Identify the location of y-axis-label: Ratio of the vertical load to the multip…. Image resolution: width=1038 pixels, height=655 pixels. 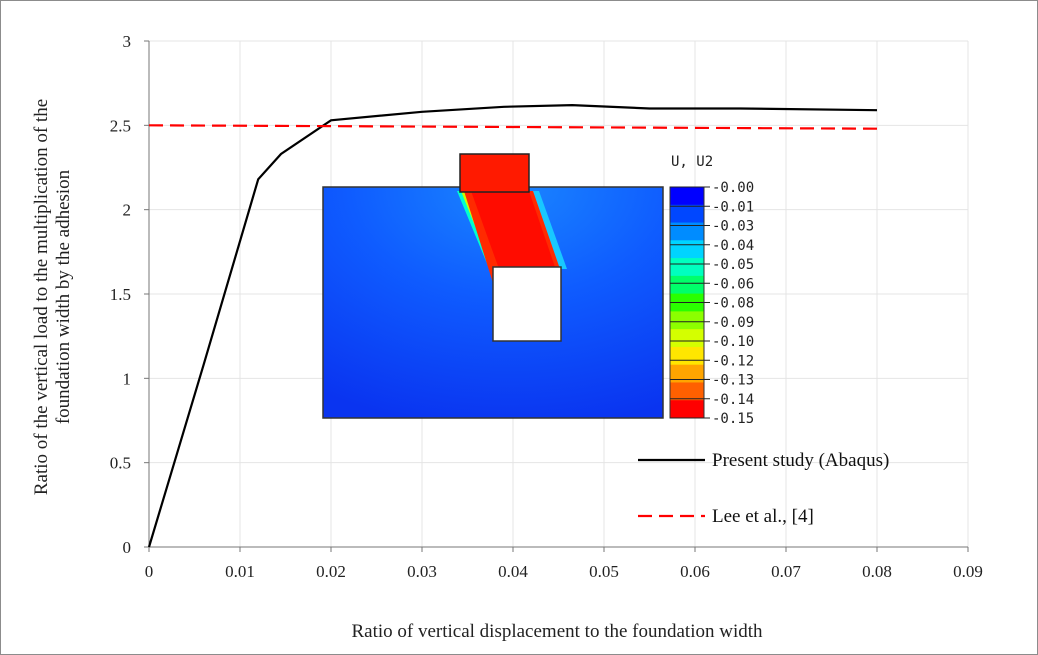
(52, 297).